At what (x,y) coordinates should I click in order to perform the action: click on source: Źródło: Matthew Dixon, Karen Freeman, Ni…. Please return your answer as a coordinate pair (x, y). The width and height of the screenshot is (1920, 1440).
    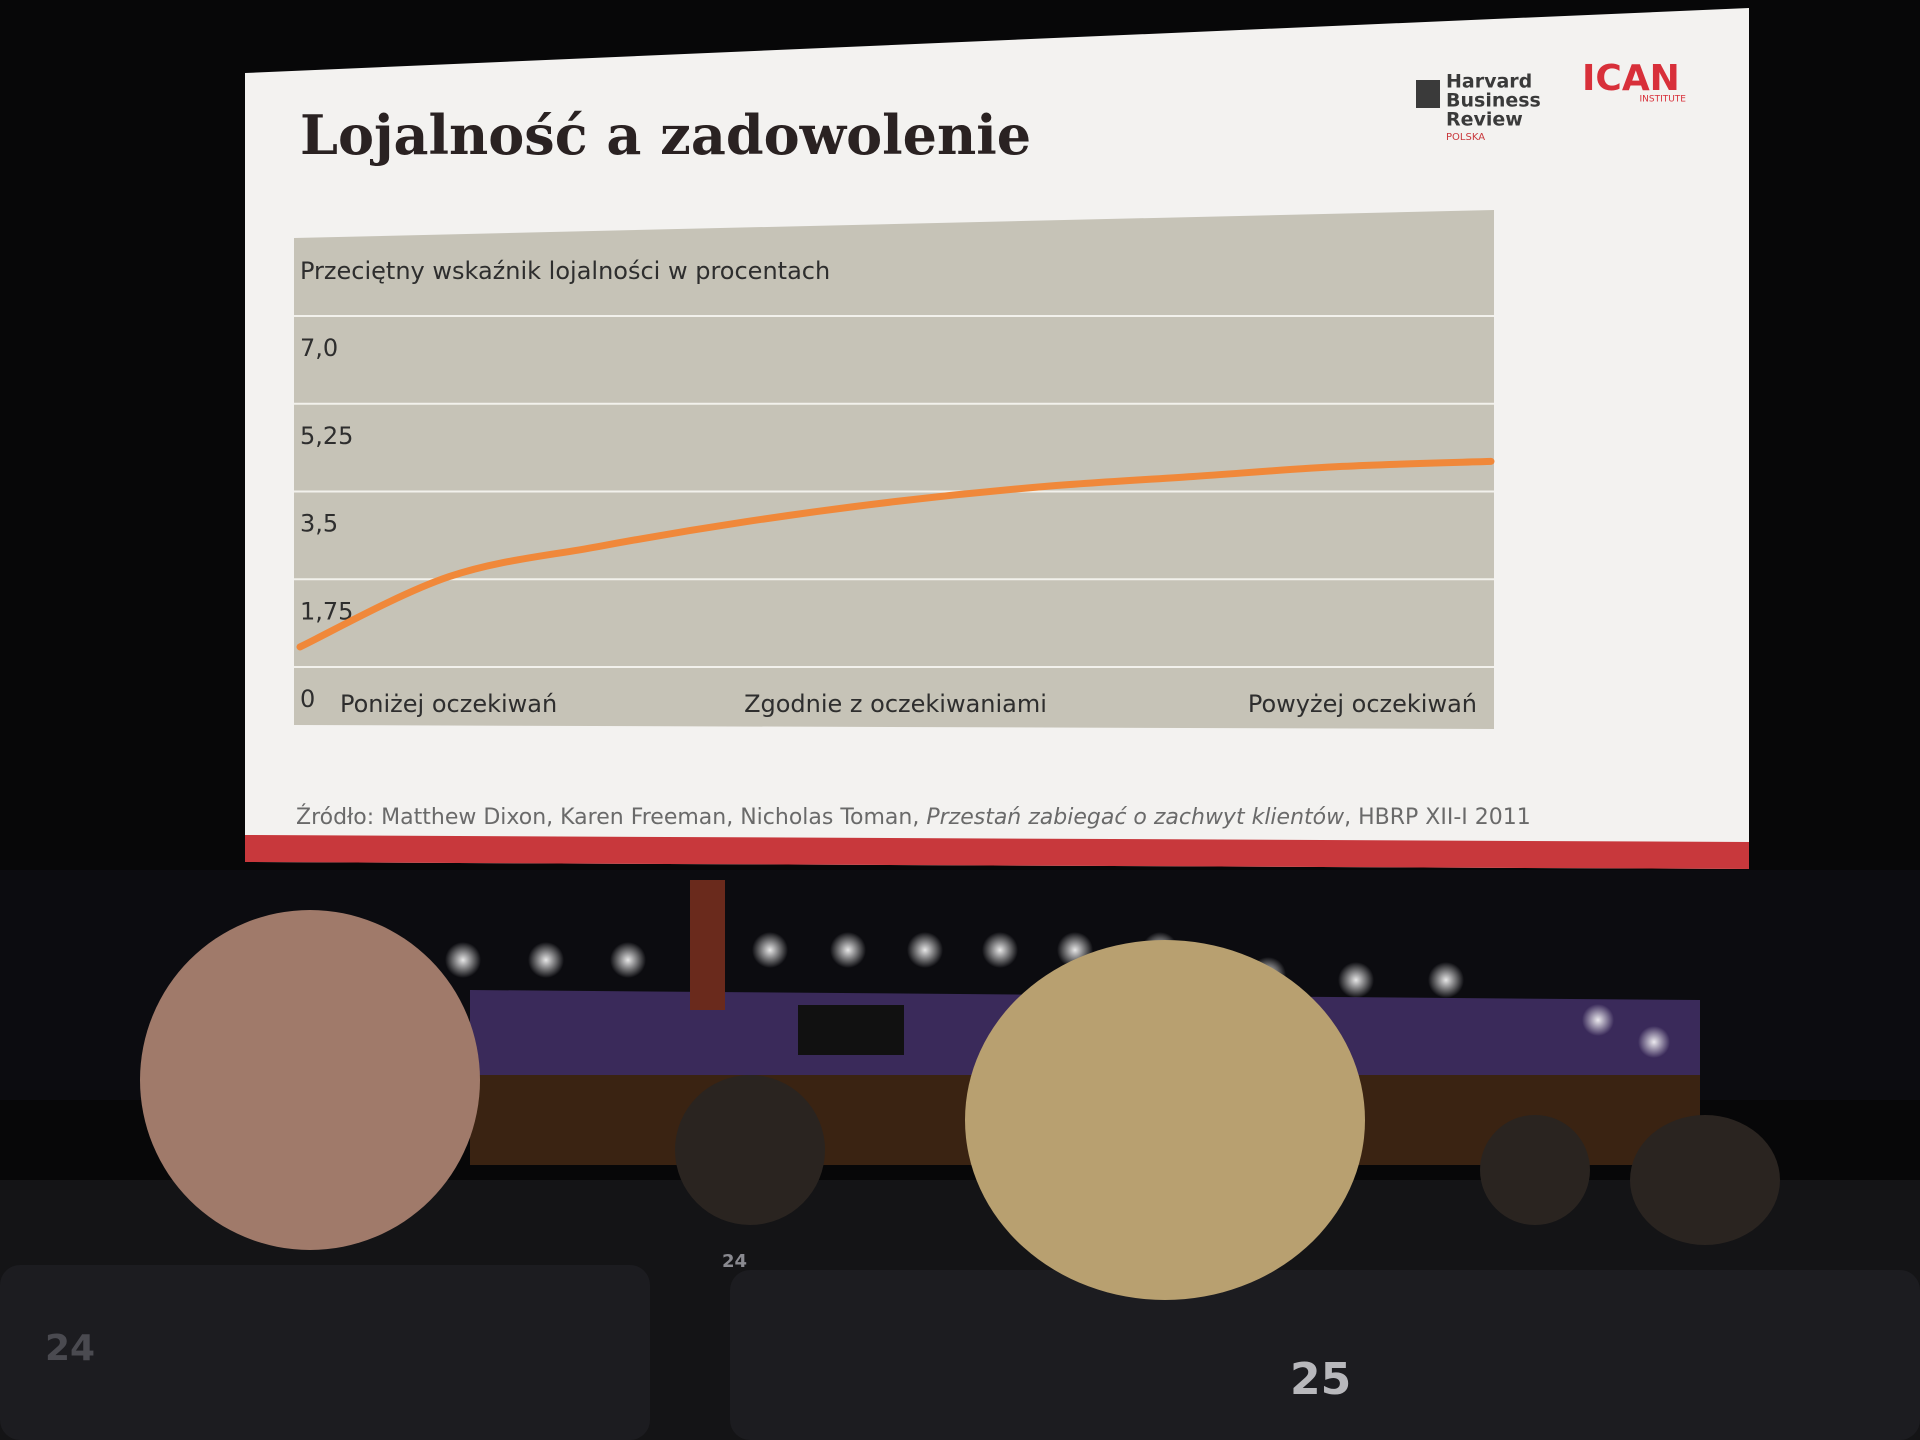
    Looking at the image, I should click on (913, 817).